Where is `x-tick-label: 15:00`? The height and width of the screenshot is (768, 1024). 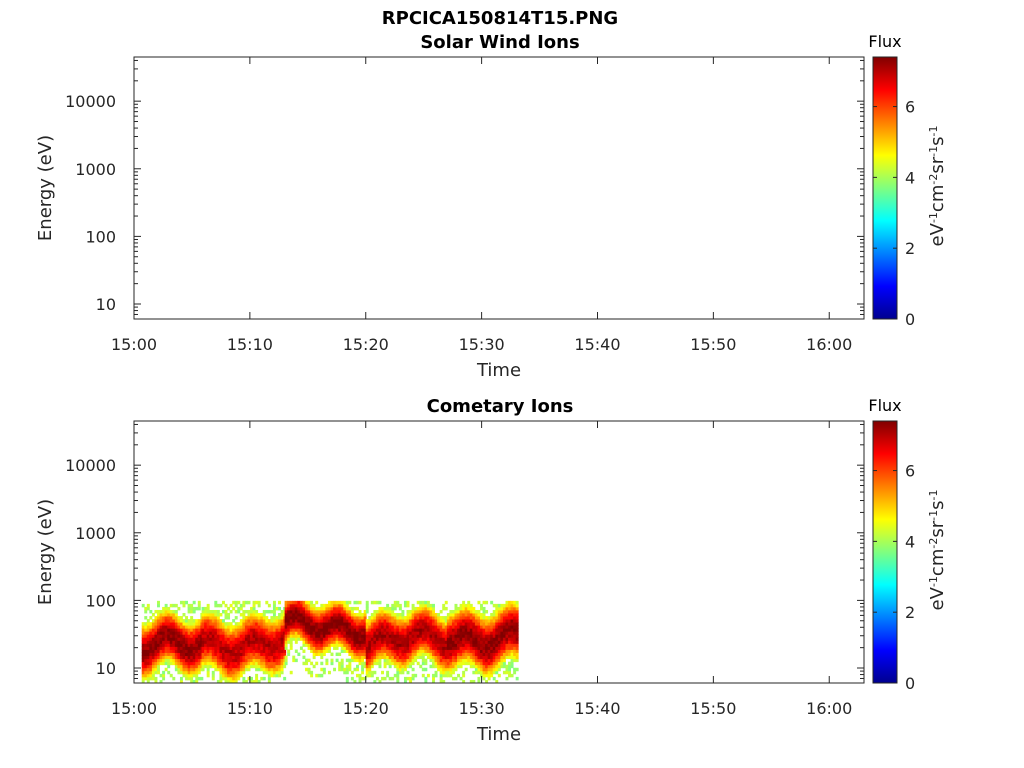
x-tick-label: 15:00 is located at coordinates (134, 344).